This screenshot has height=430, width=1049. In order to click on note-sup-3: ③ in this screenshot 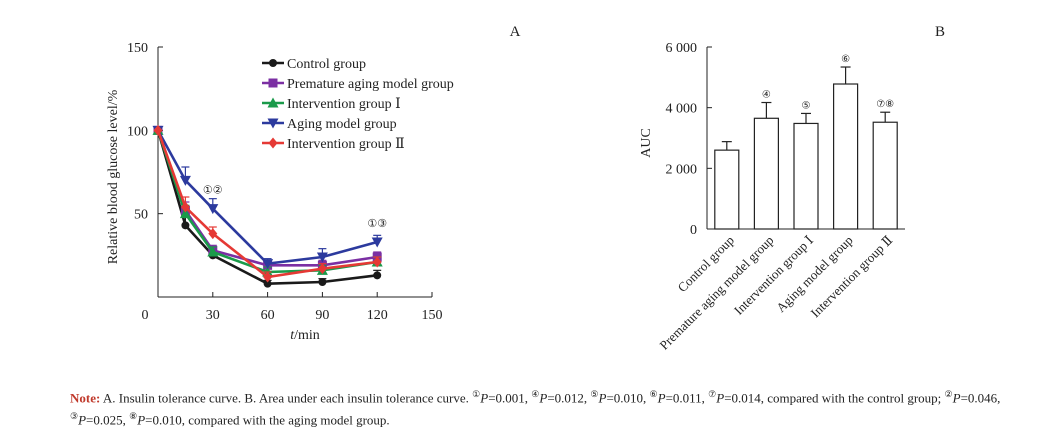, I will do `click(74, 416)`.